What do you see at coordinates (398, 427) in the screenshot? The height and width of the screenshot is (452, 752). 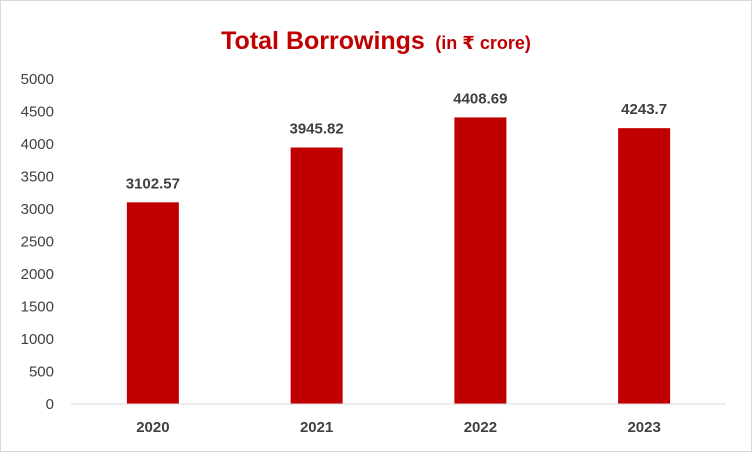 I see `x-axis: 2020 2021 2022 2023` at bounding box center [398, 427].